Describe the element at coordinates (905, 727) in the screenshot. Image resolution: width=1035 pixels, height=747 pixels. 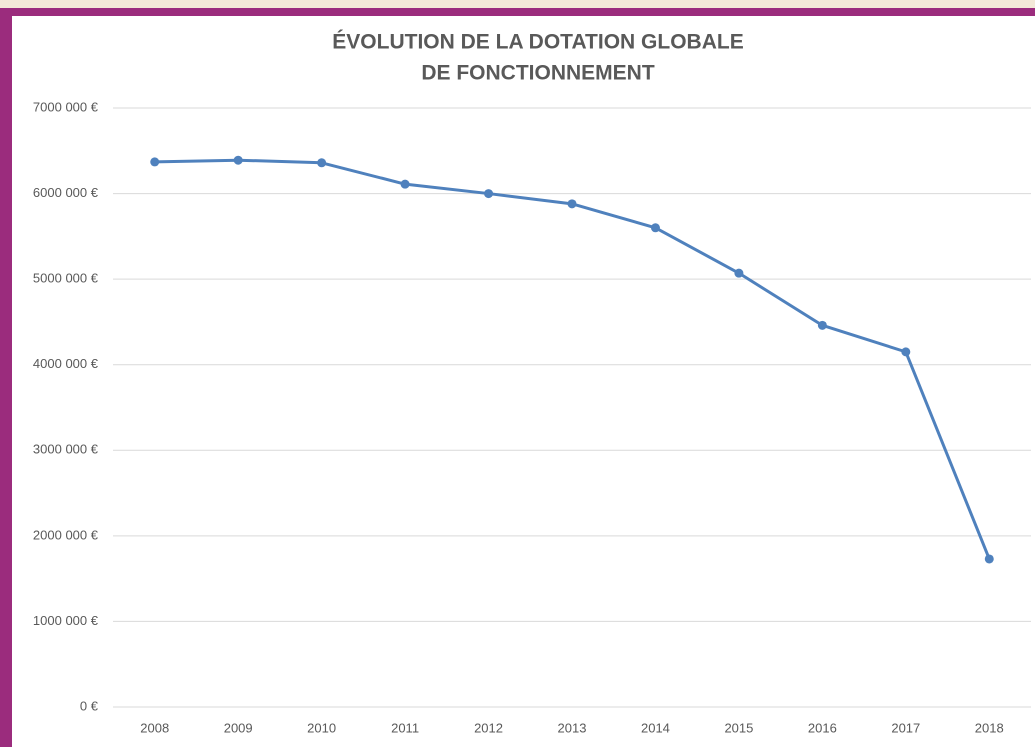
I see `x-tick-label: 2017` at that location.